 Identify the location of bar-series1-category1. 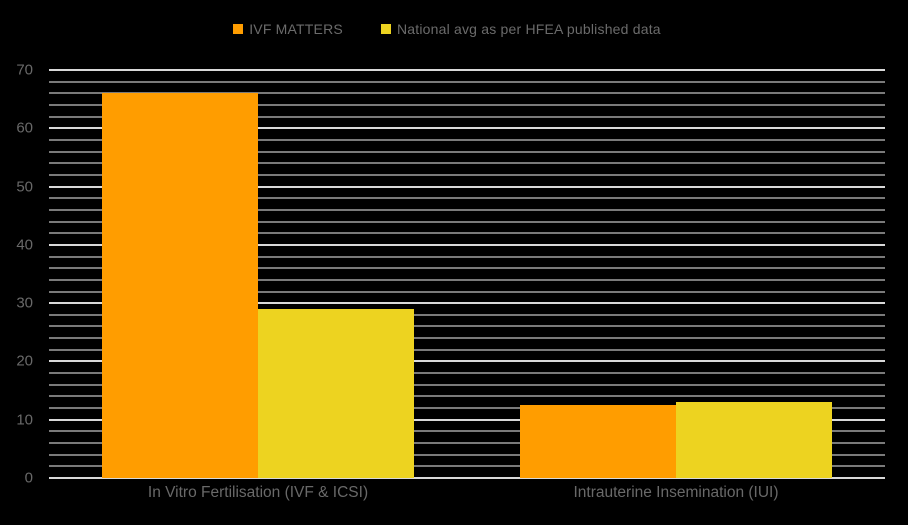
(180, 285).